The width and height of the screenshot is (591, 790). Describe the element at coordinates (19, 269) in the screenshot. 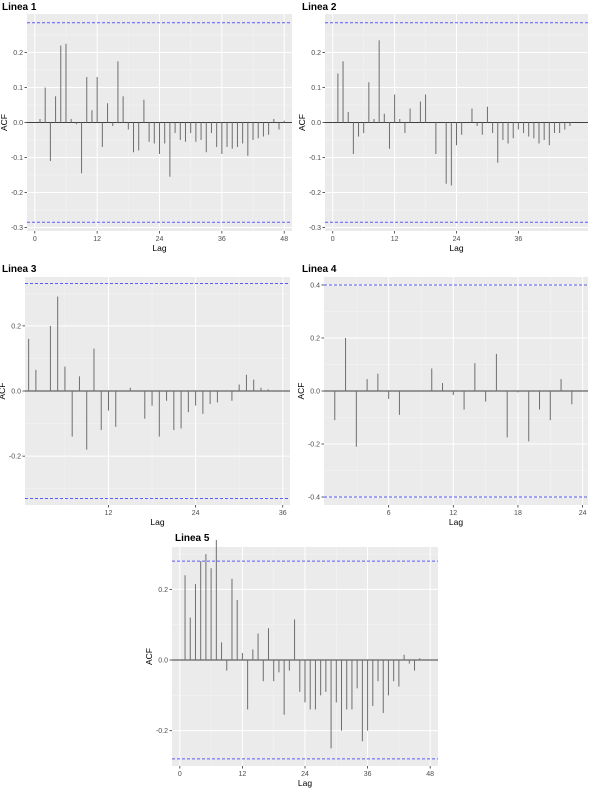

I see `panel-title: Linea 3` at that location.